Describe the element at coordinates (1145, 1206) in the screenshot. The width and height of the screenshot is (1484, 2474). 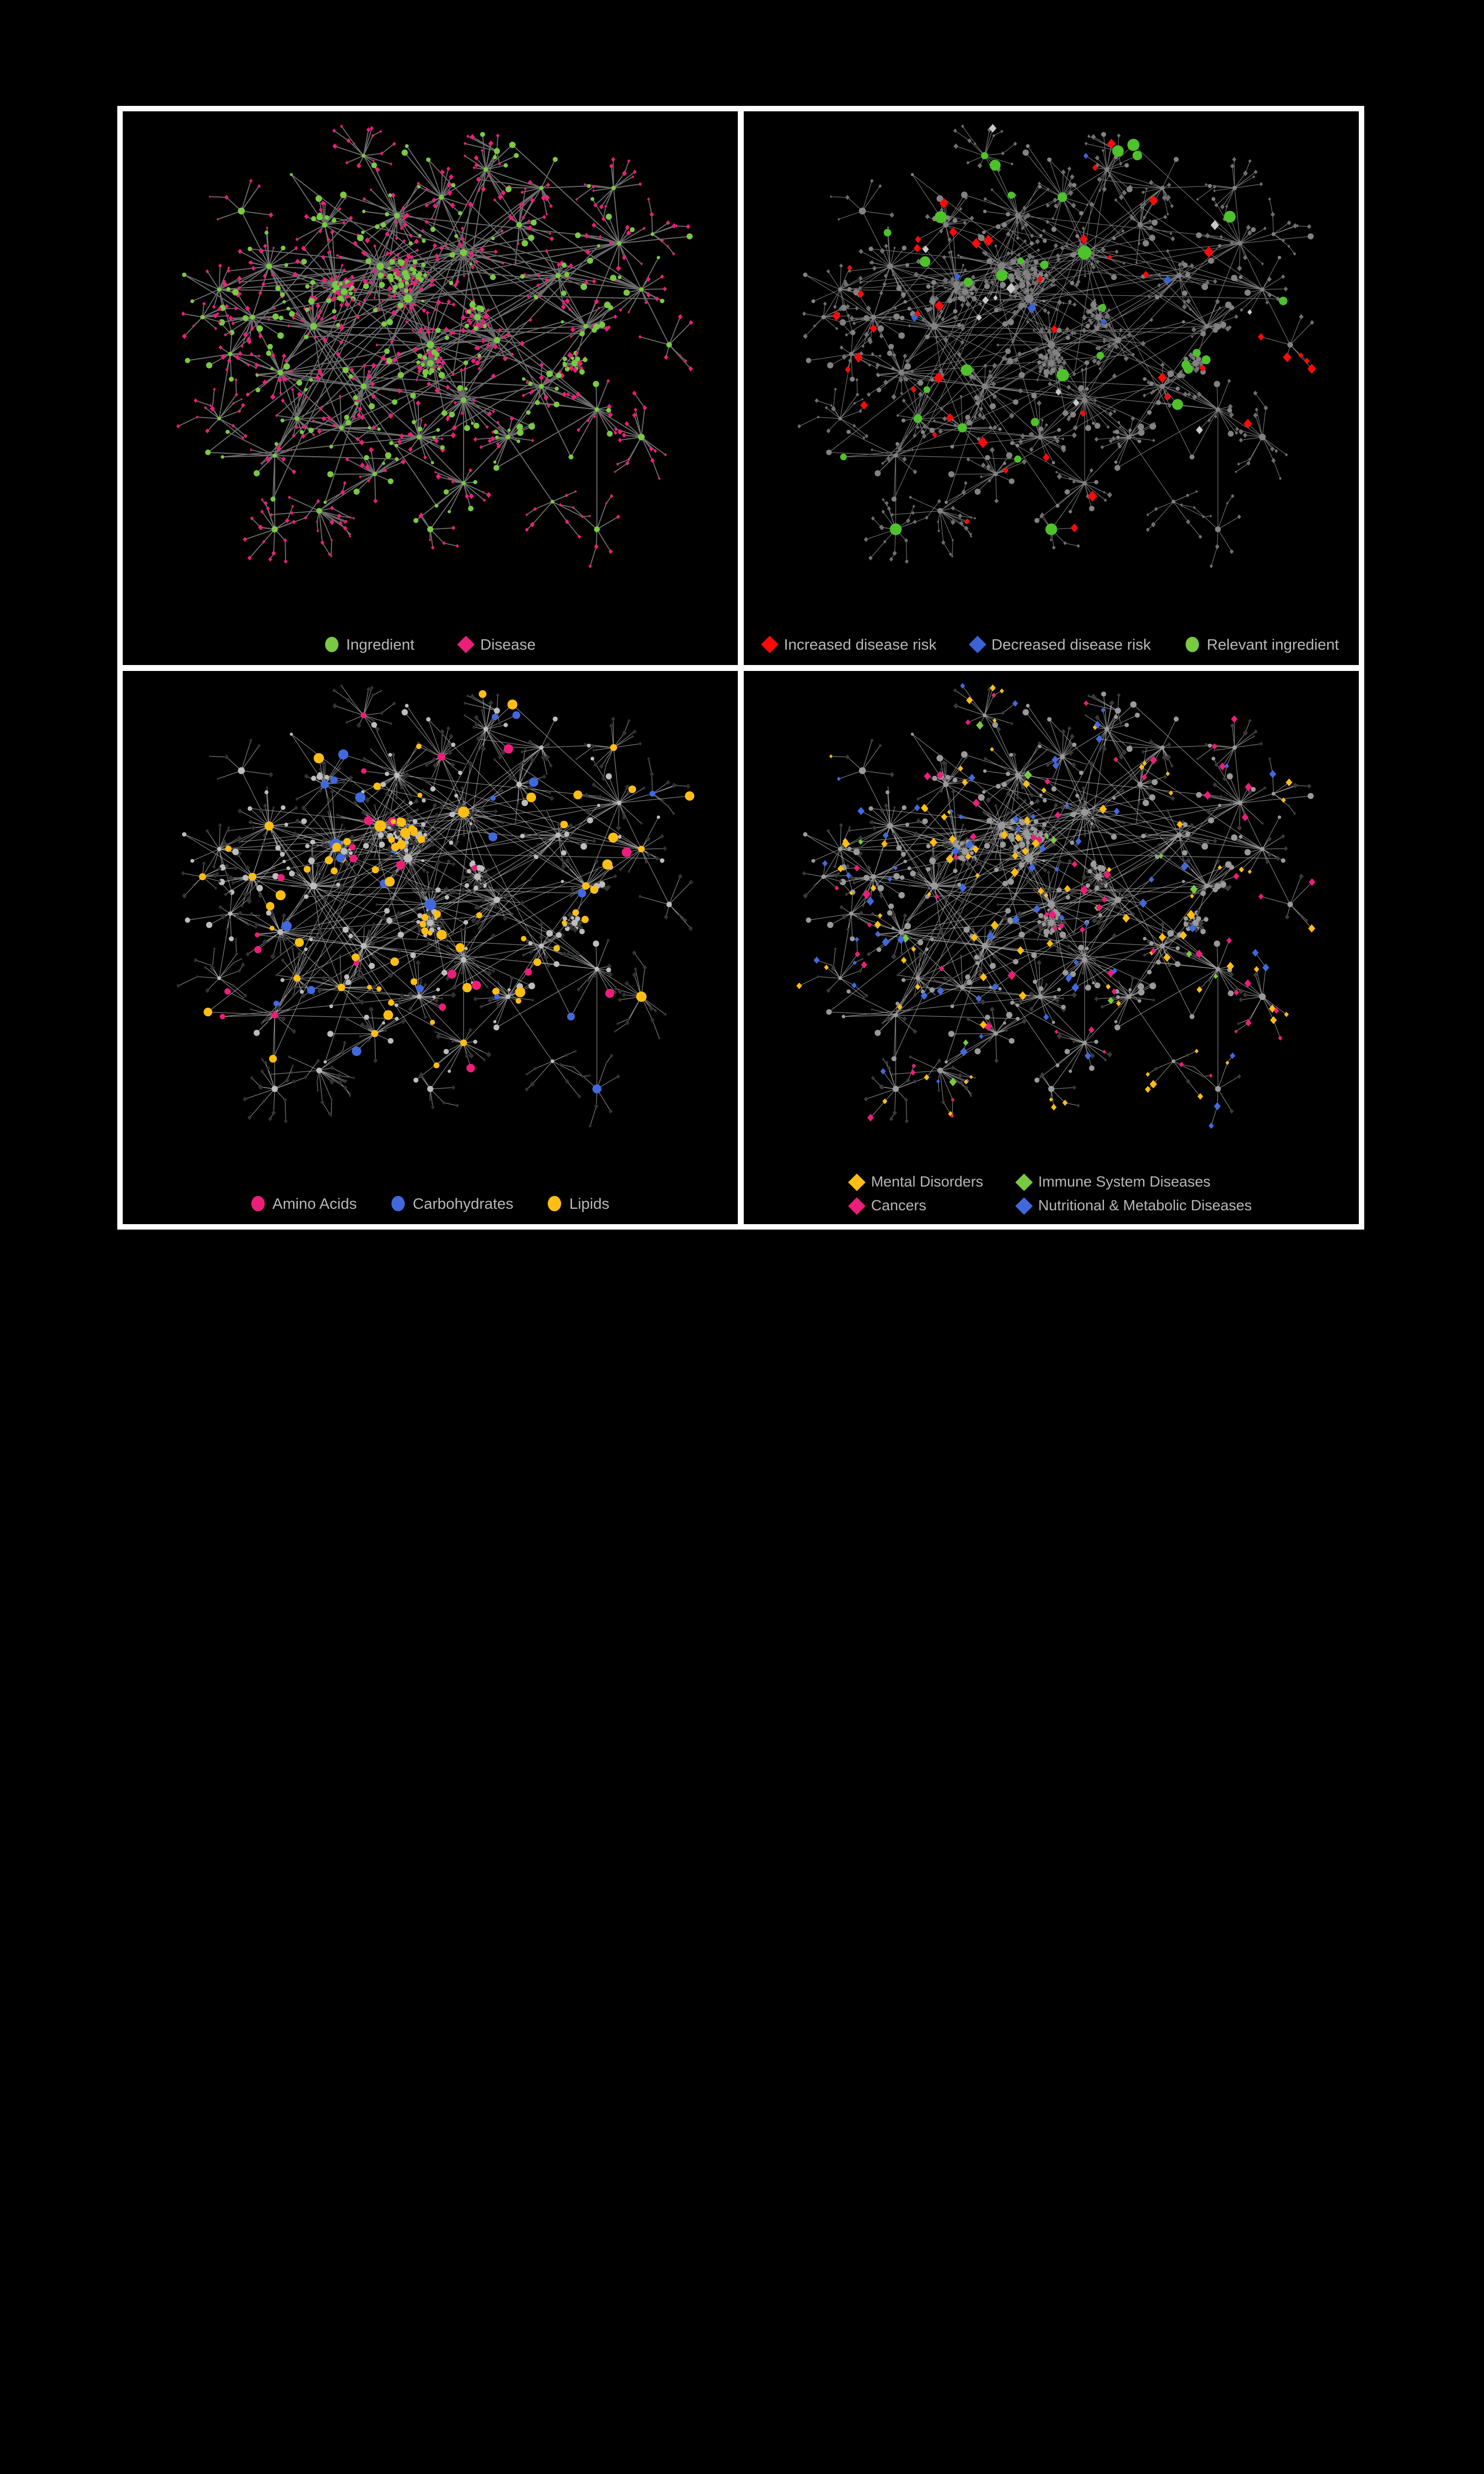
I see `legend-label: Nutritional & Metabolic Diseases` at that location.